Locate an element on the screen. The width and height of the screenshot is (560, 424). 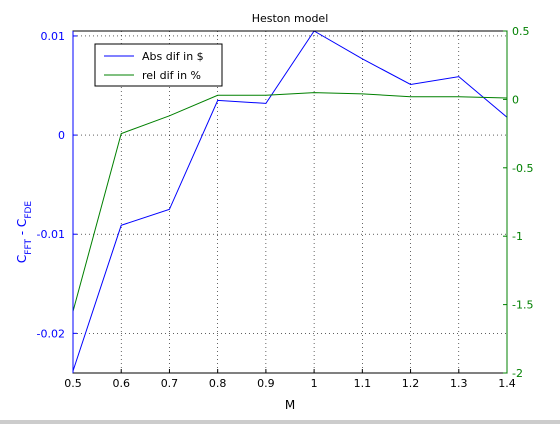
left-y-tick-label: 0.01 is located at coordinates (53, 36).